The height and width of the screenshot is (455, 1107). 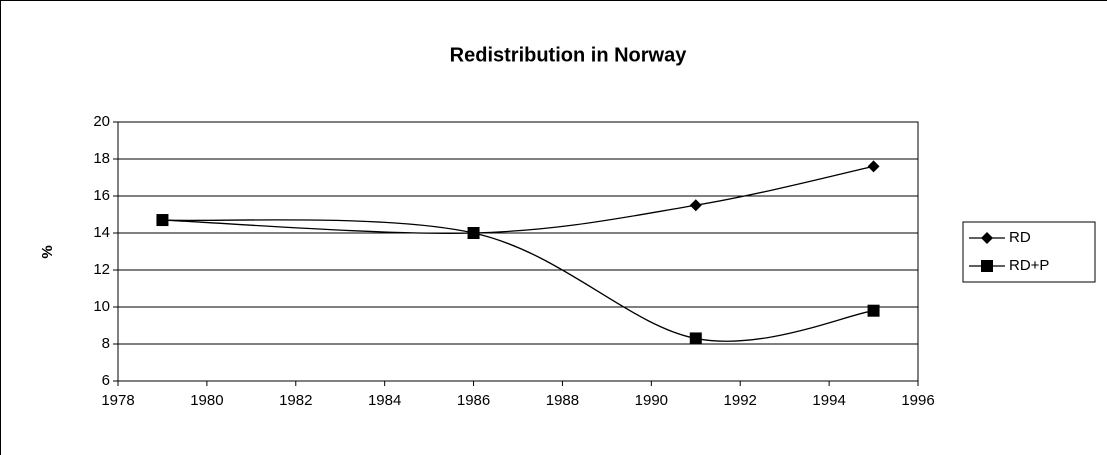 I want to click on x-tick-label: 1978, so click(x=117, y=400).